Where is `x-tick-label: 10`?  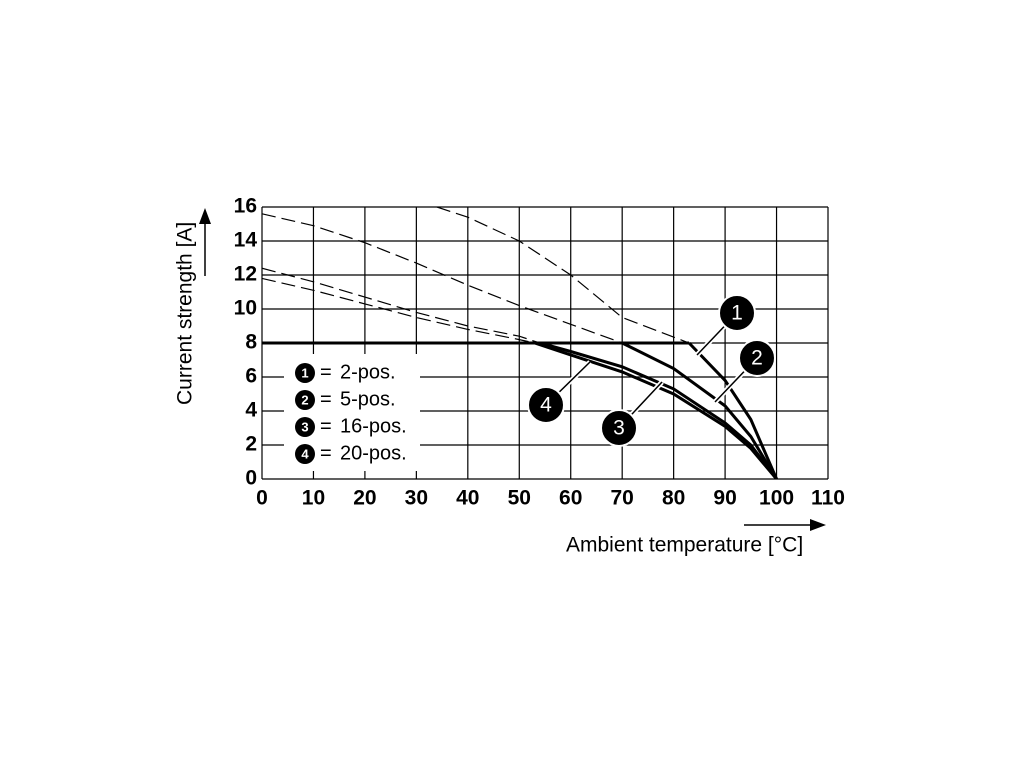 x-tick-label: 10 is located at coordinates (313, 498).